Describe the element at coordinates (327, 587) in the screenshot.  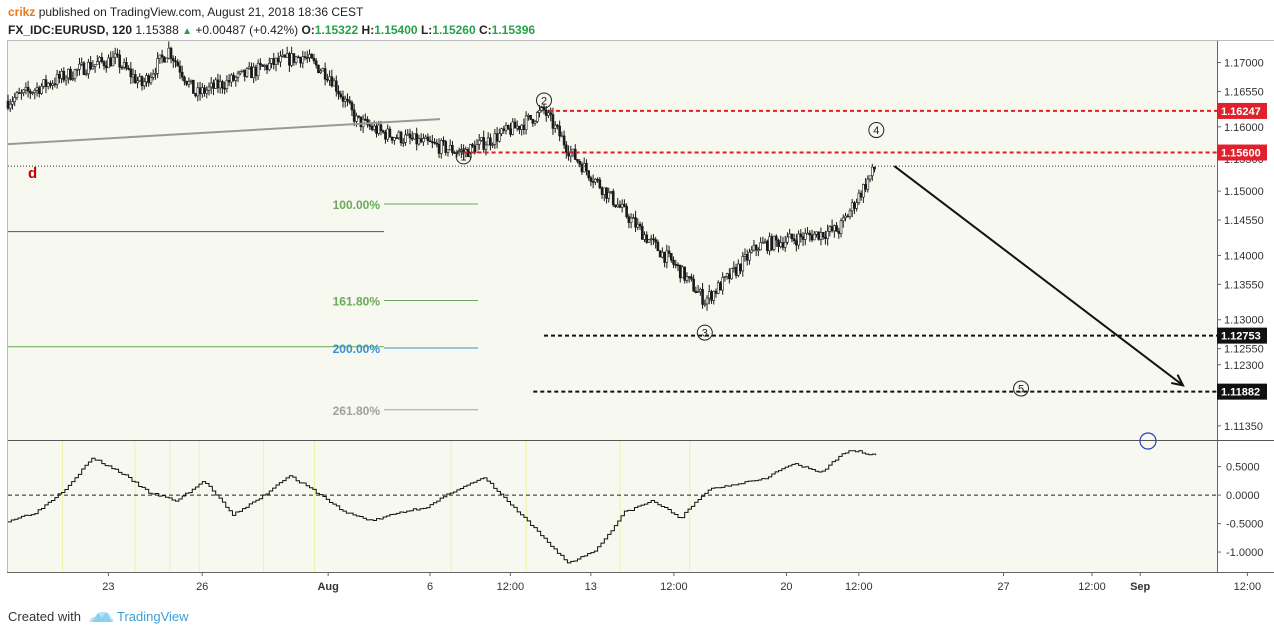
I see `time-tick-label: Aug` at that location.